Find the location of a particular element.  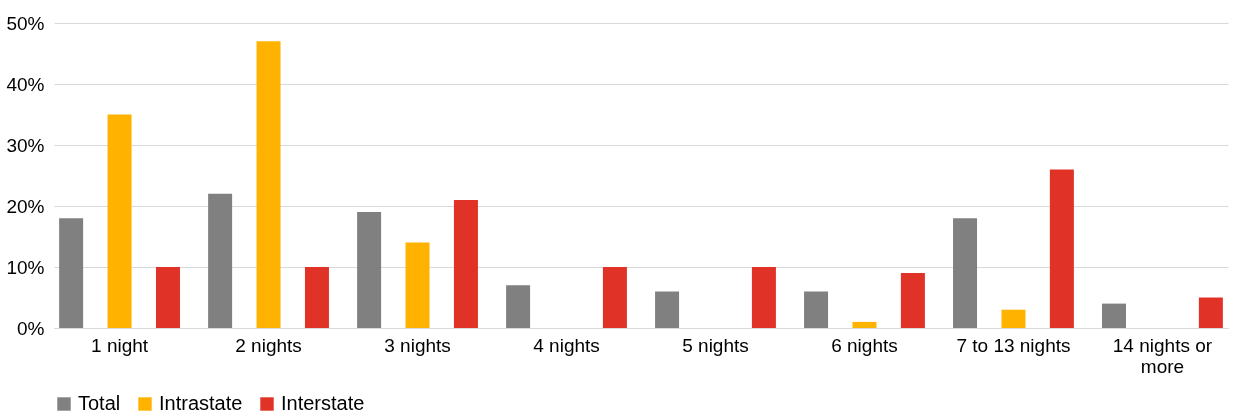

y-tick-label: 50% is located at coordinates (25, 23).